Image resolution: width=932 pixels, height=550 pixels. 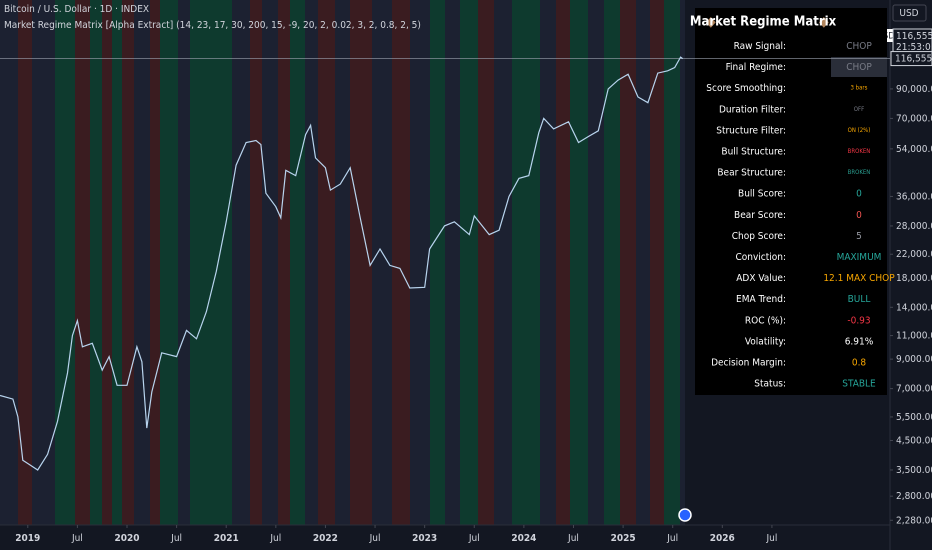 What do you see at coordinates (859, 236) in the screenshot?
I see `row-value: 5` at bounding box center [859, 236].